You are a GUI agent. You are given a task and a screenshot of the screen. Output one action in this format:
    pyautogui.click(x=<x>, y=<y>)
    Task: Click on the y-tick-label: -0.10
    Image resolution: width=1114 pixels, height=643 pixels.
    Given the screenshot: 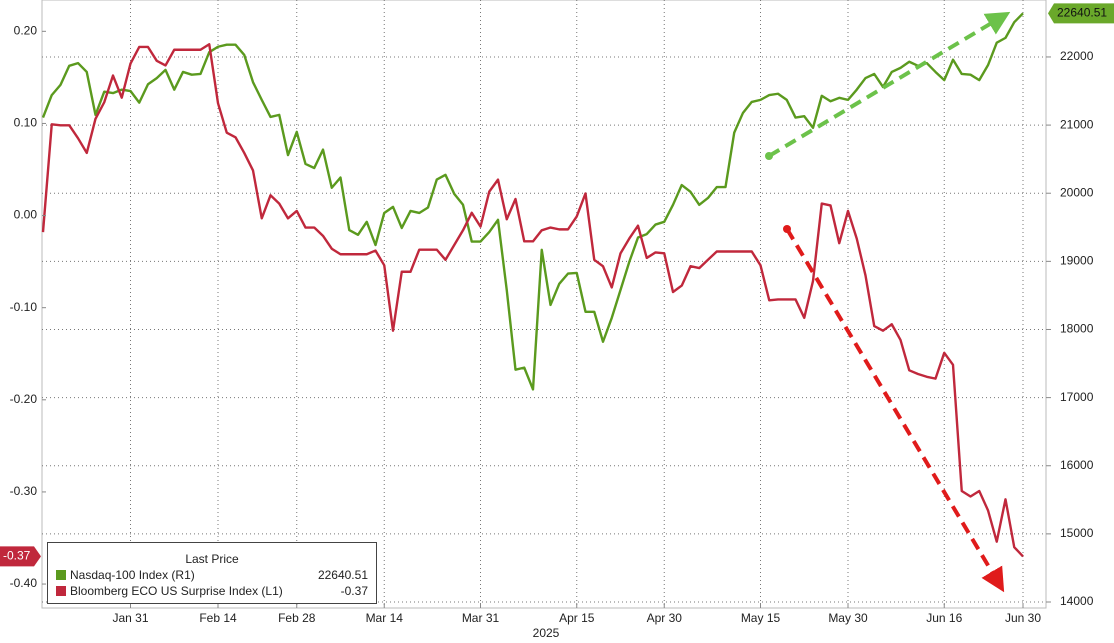 What is the action you would take?
    pyautogui.click(x=24, y=307)
    